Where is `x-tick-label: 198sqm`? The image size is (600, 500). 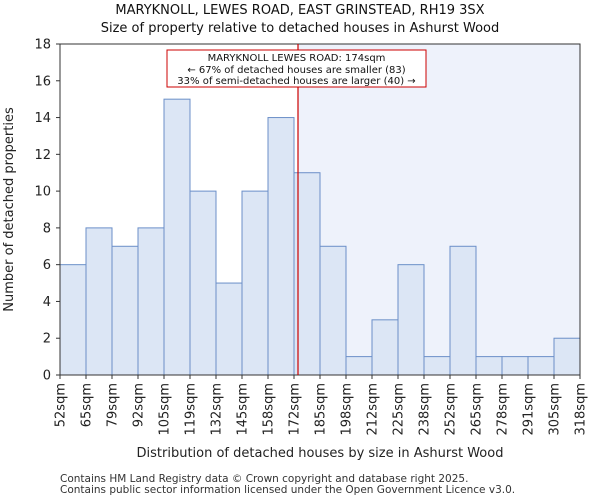 x-tick-label: 198sqm is located at coordinates (347, 409).